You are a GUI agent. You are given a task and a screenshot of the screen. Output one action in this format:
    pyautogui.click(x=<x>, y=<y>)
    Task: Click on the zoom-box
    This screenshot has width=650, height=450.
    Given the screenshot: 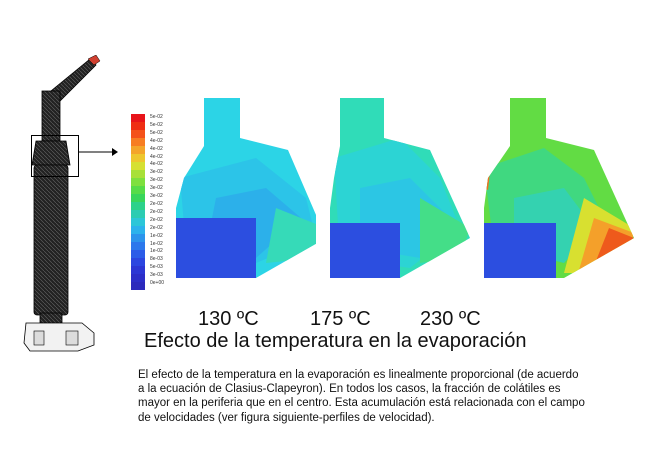 What is the action you would take?
    pyautogui.click(x=55, y=156)
    